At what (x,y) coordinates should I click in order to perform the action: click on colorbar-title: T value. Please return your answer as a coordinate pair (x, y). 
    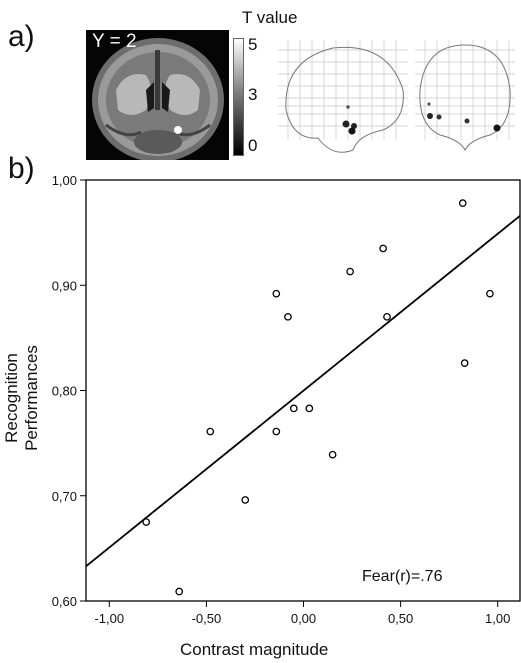
    Looking at the image, I should click on (270, 17).